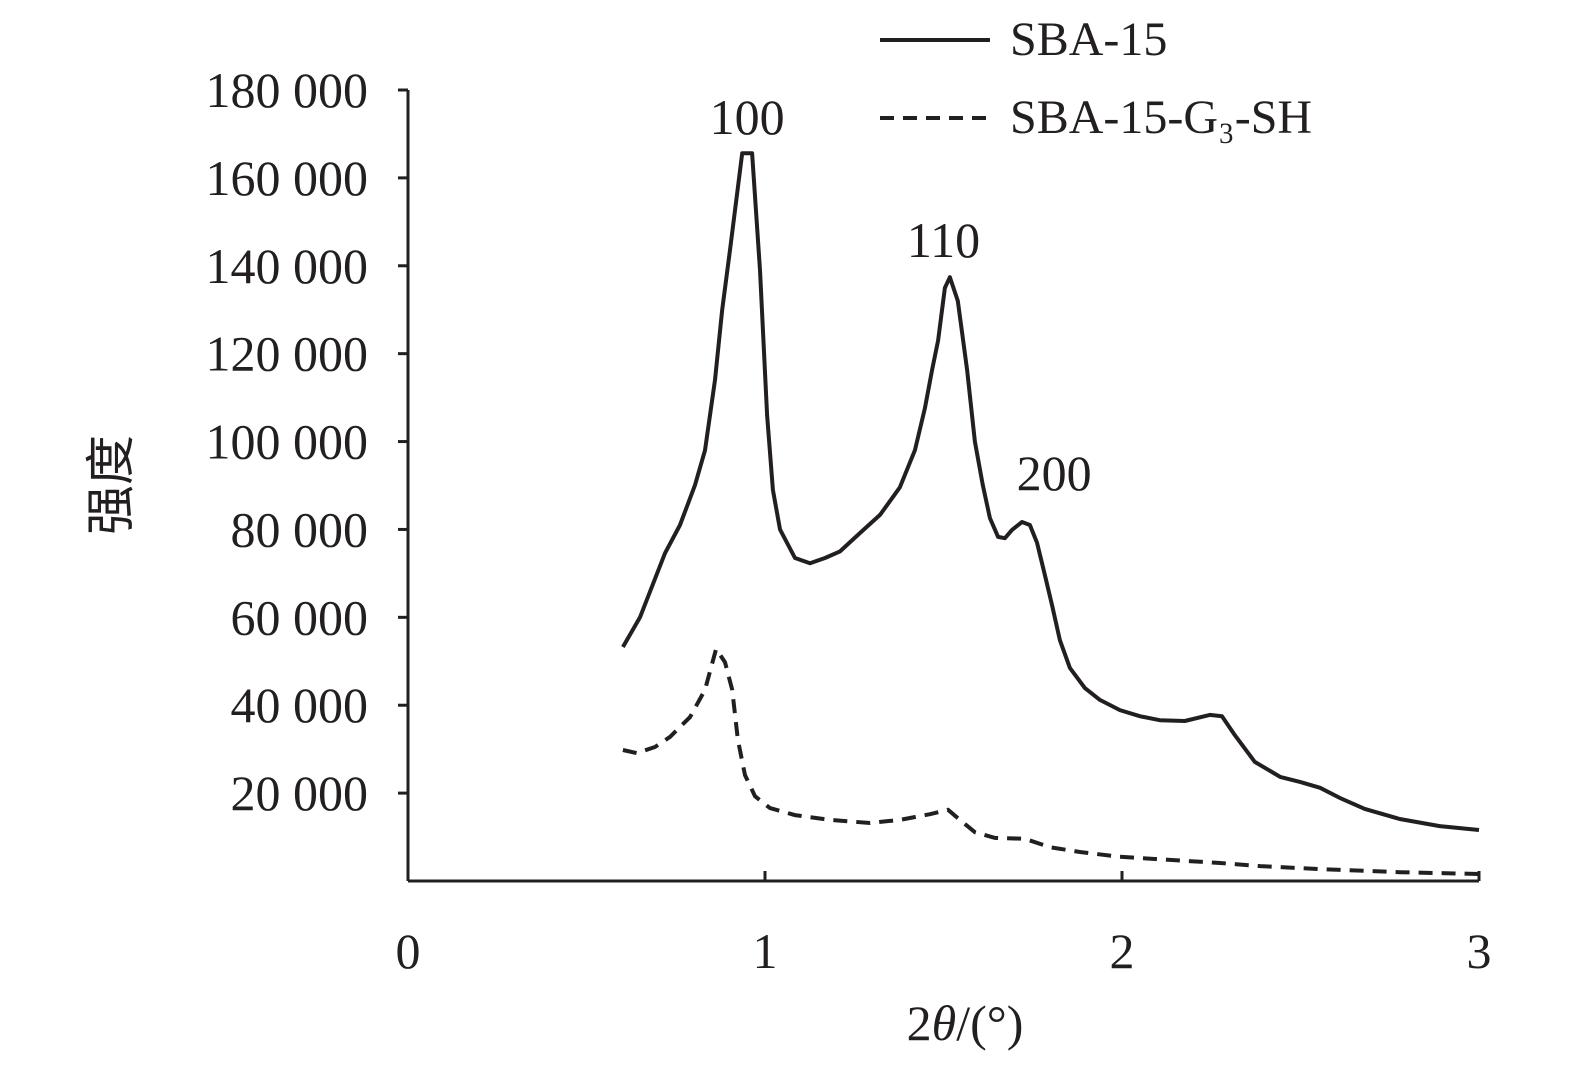 This screenshot has height=1071, width=1575. What do you see at coordinates (300, 617) in the screenshot?
I see `y-tick-label: 60 000` at bounding box center [300, 617].